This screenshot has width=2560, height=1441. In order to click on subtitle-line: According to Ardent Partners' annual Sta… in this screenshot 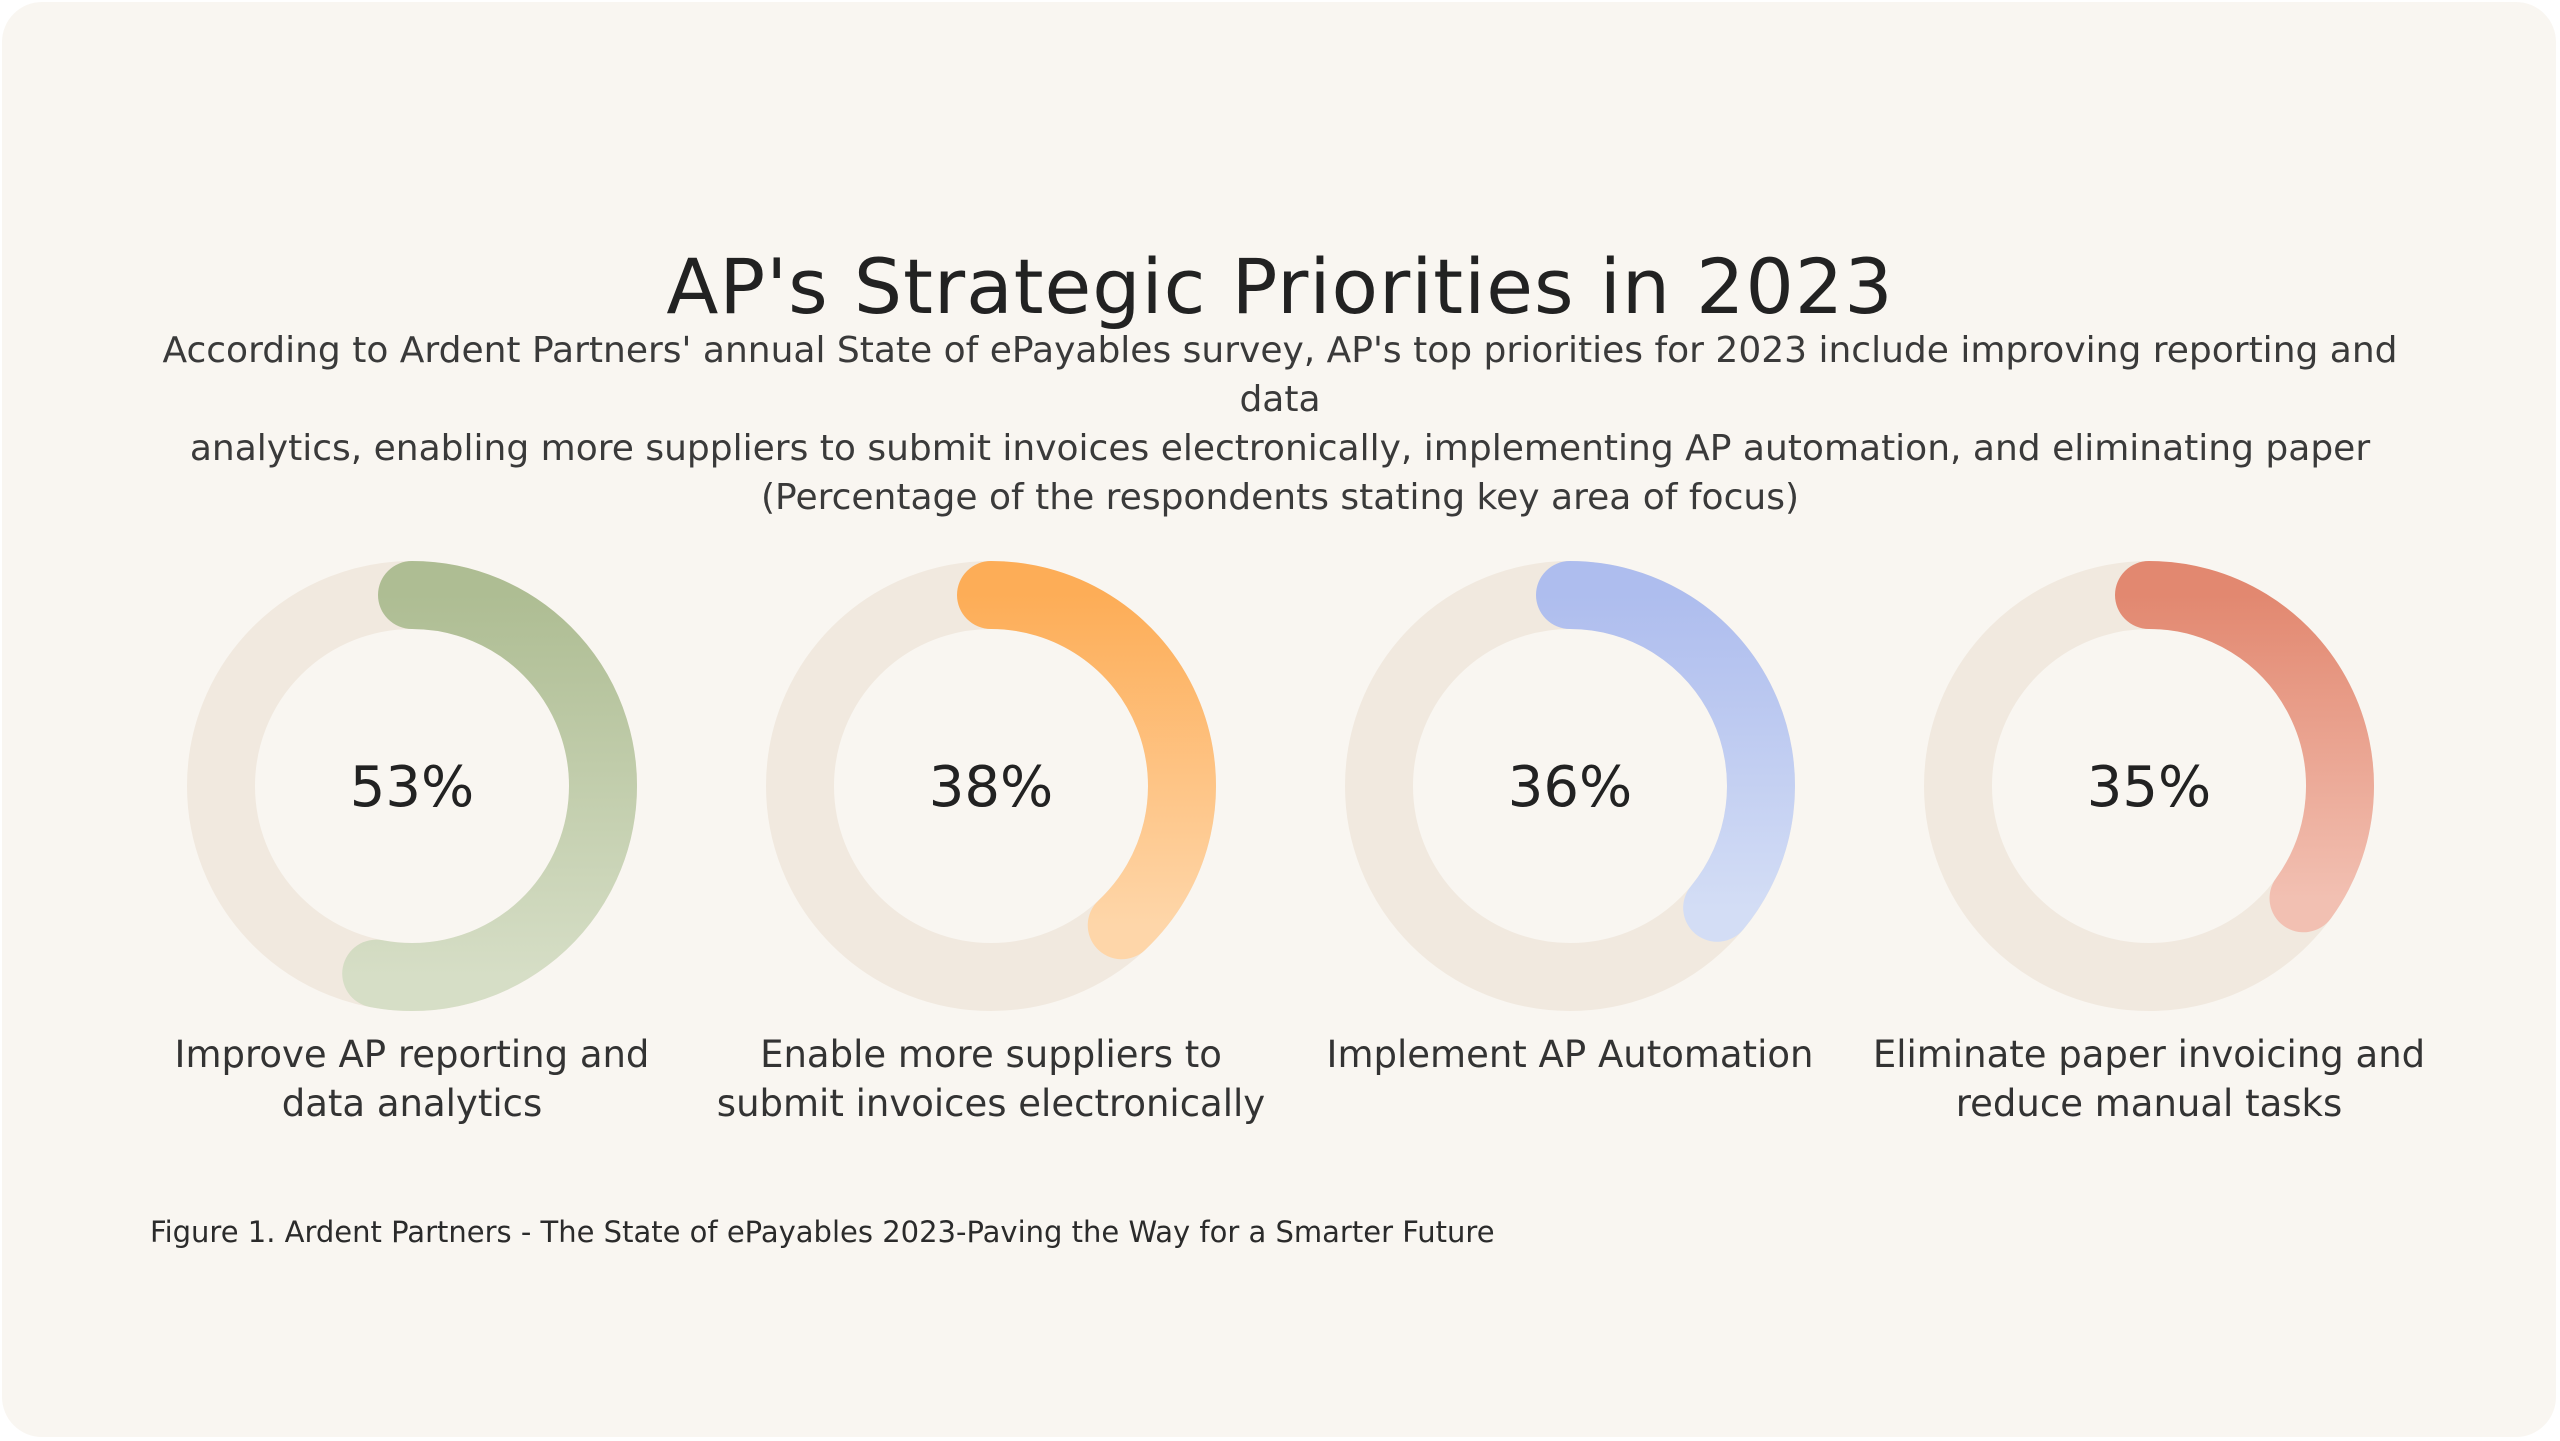, I will do `click(1280, 375)`.